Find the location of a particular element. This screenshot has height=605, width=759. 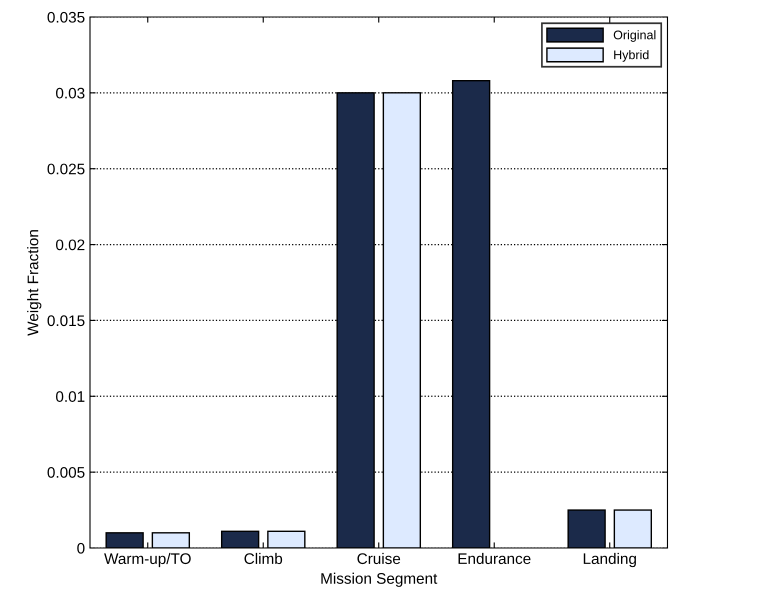

x-tick-label: Climb is located at coordinates (263, 558).